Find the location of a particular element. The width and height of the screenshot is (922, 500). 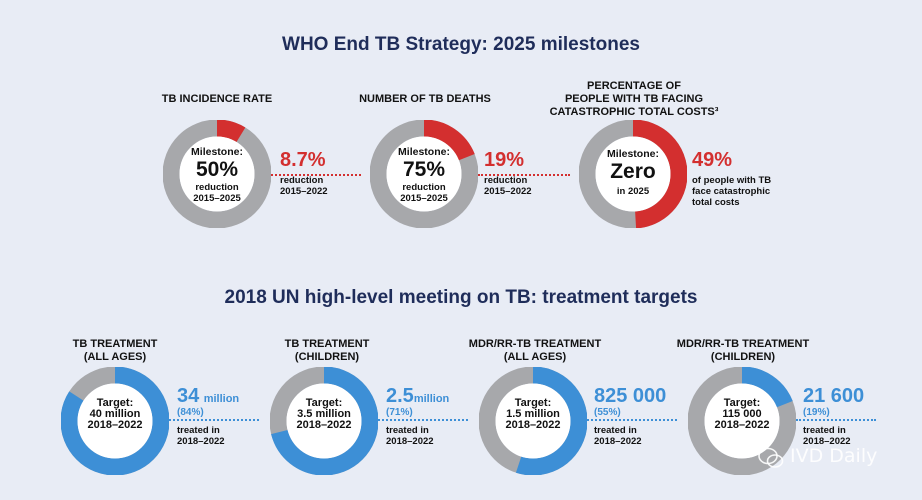

milestone-stat-incidence: 8.7% reduction 2015–2022 is located at coordinates (304, 173).